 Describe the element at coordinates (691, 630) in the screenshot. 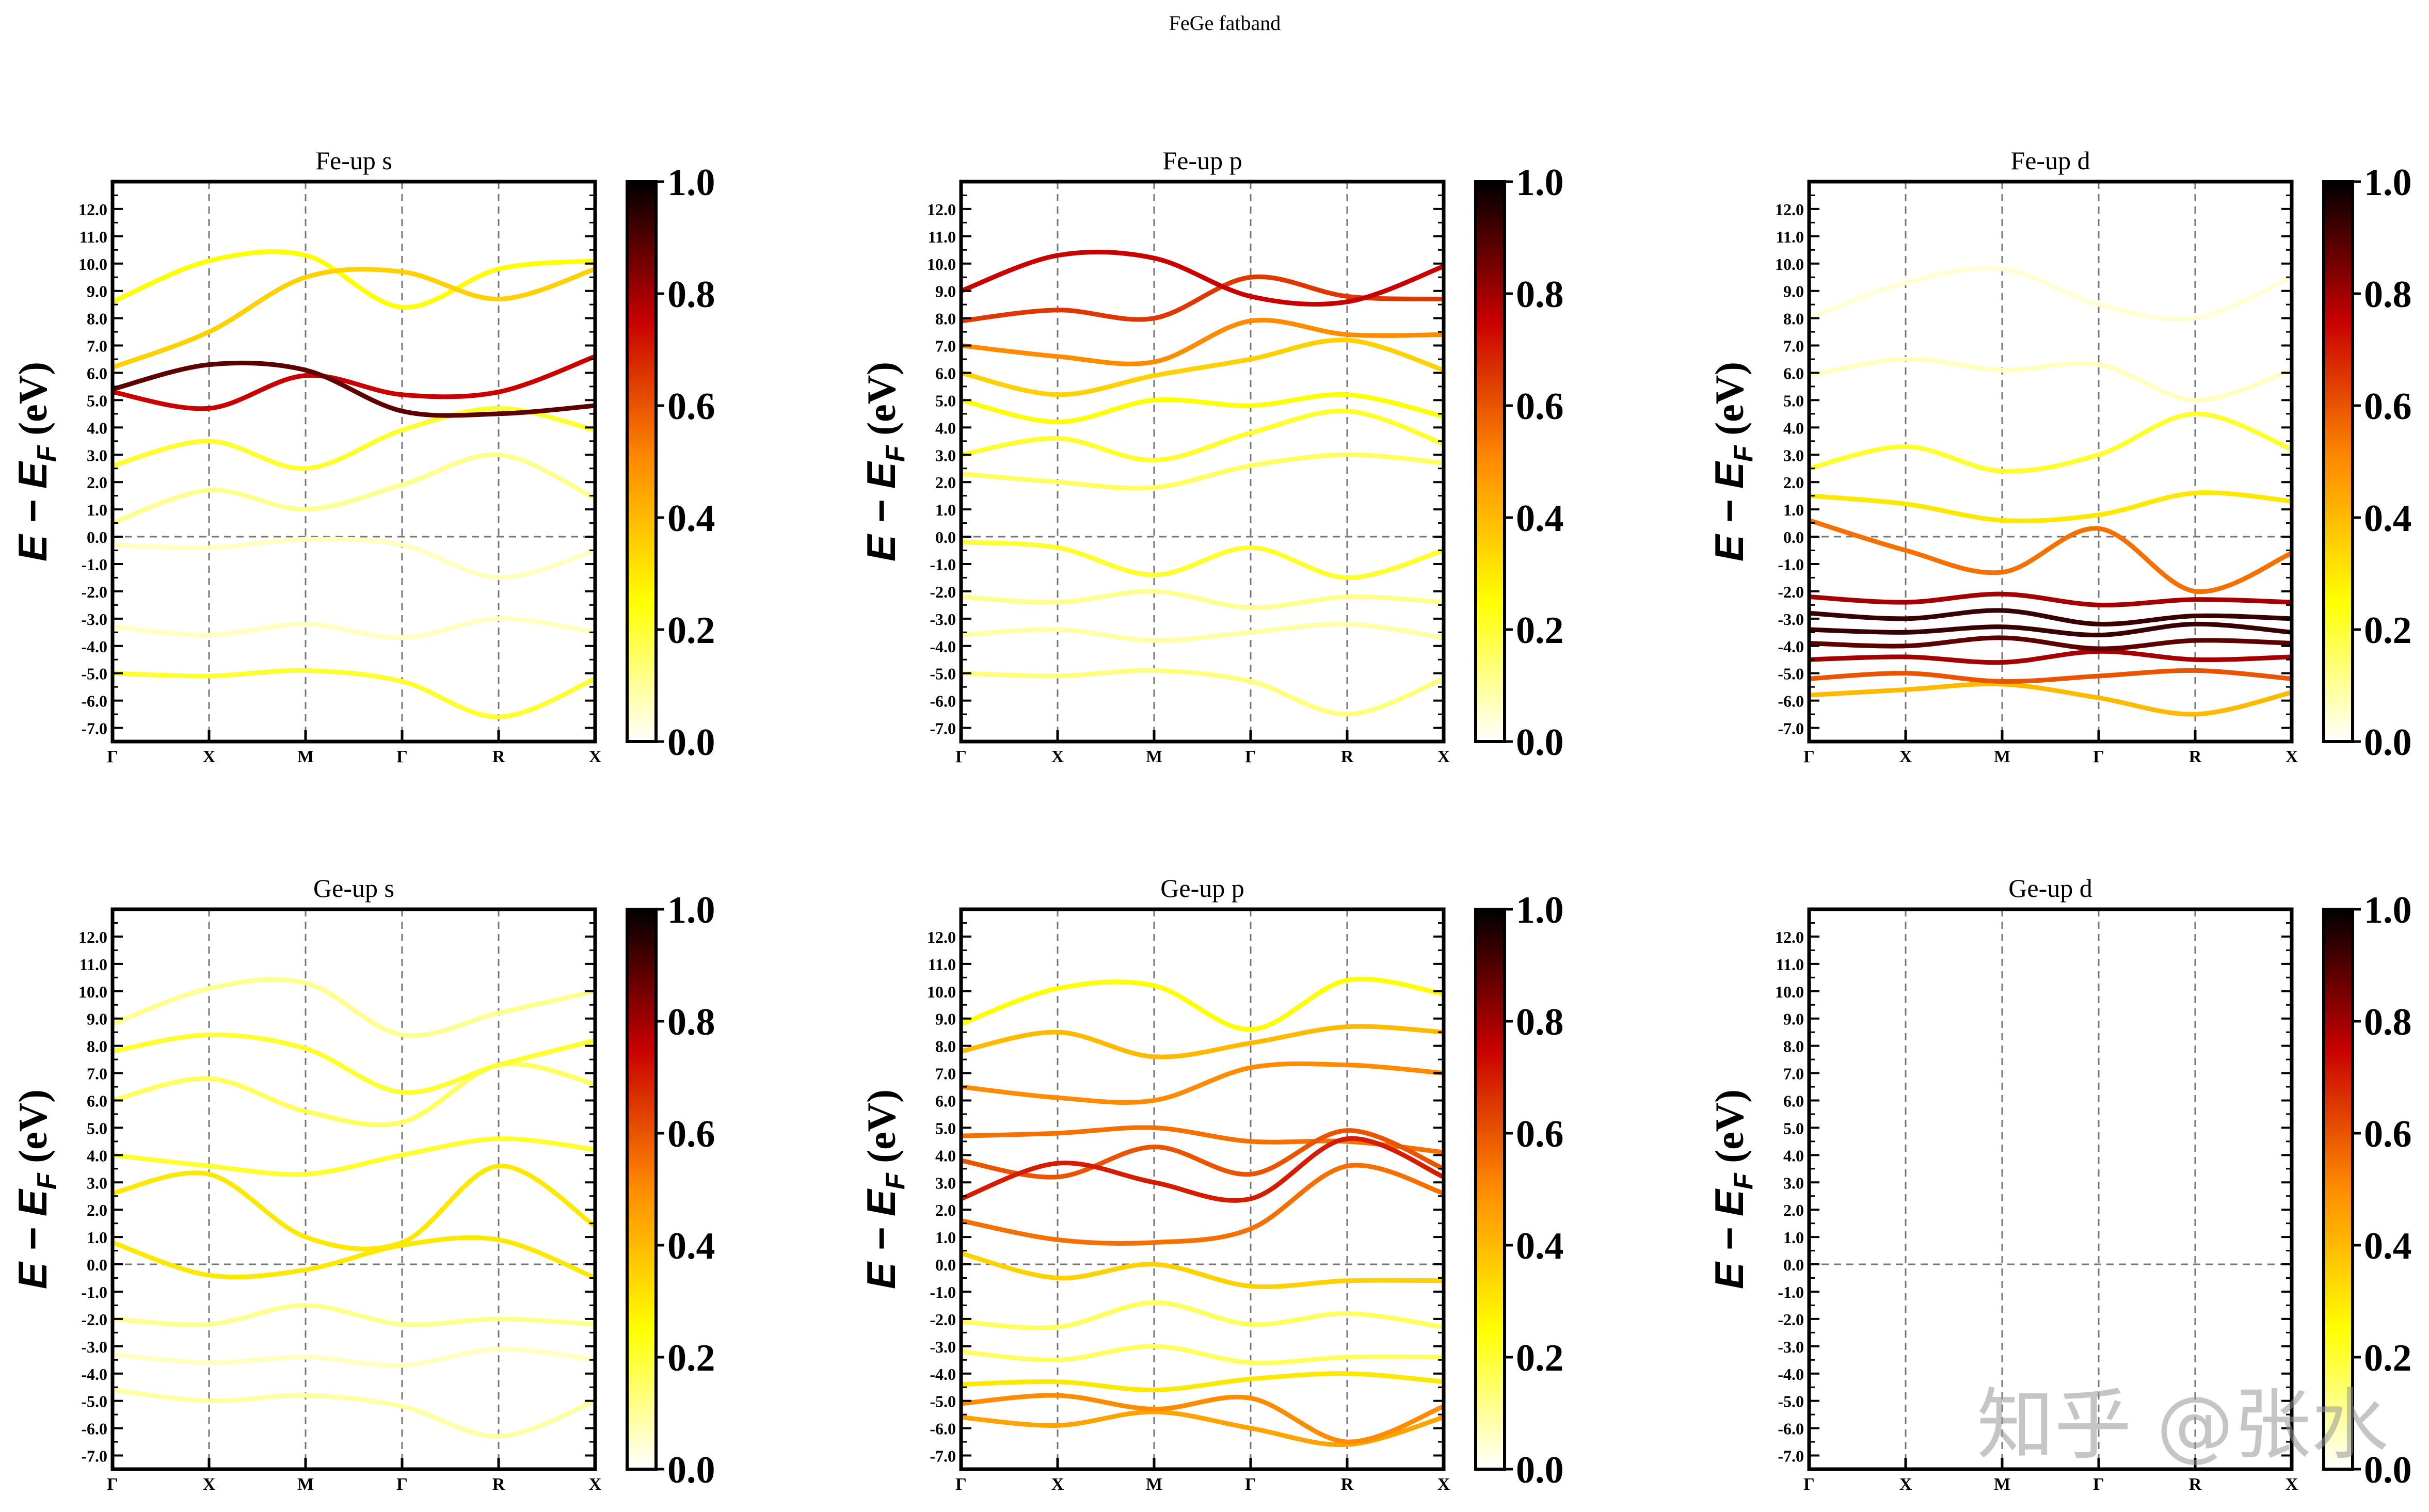

I see `colorbar-tick-label: 0.2` at that location.